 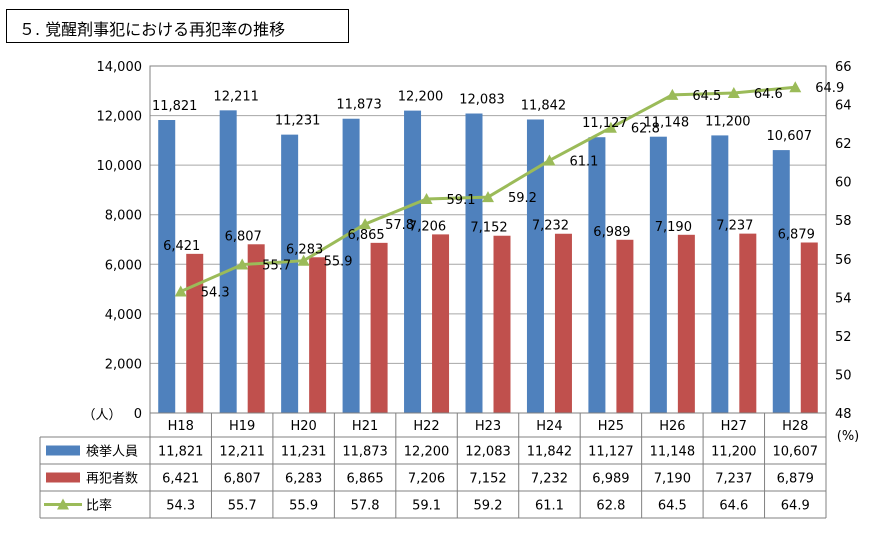 What do you see at coordinates (175, 106) in the screenshot?
I see `data-label-arrests: 11,821` at bounding box center [175, 106].